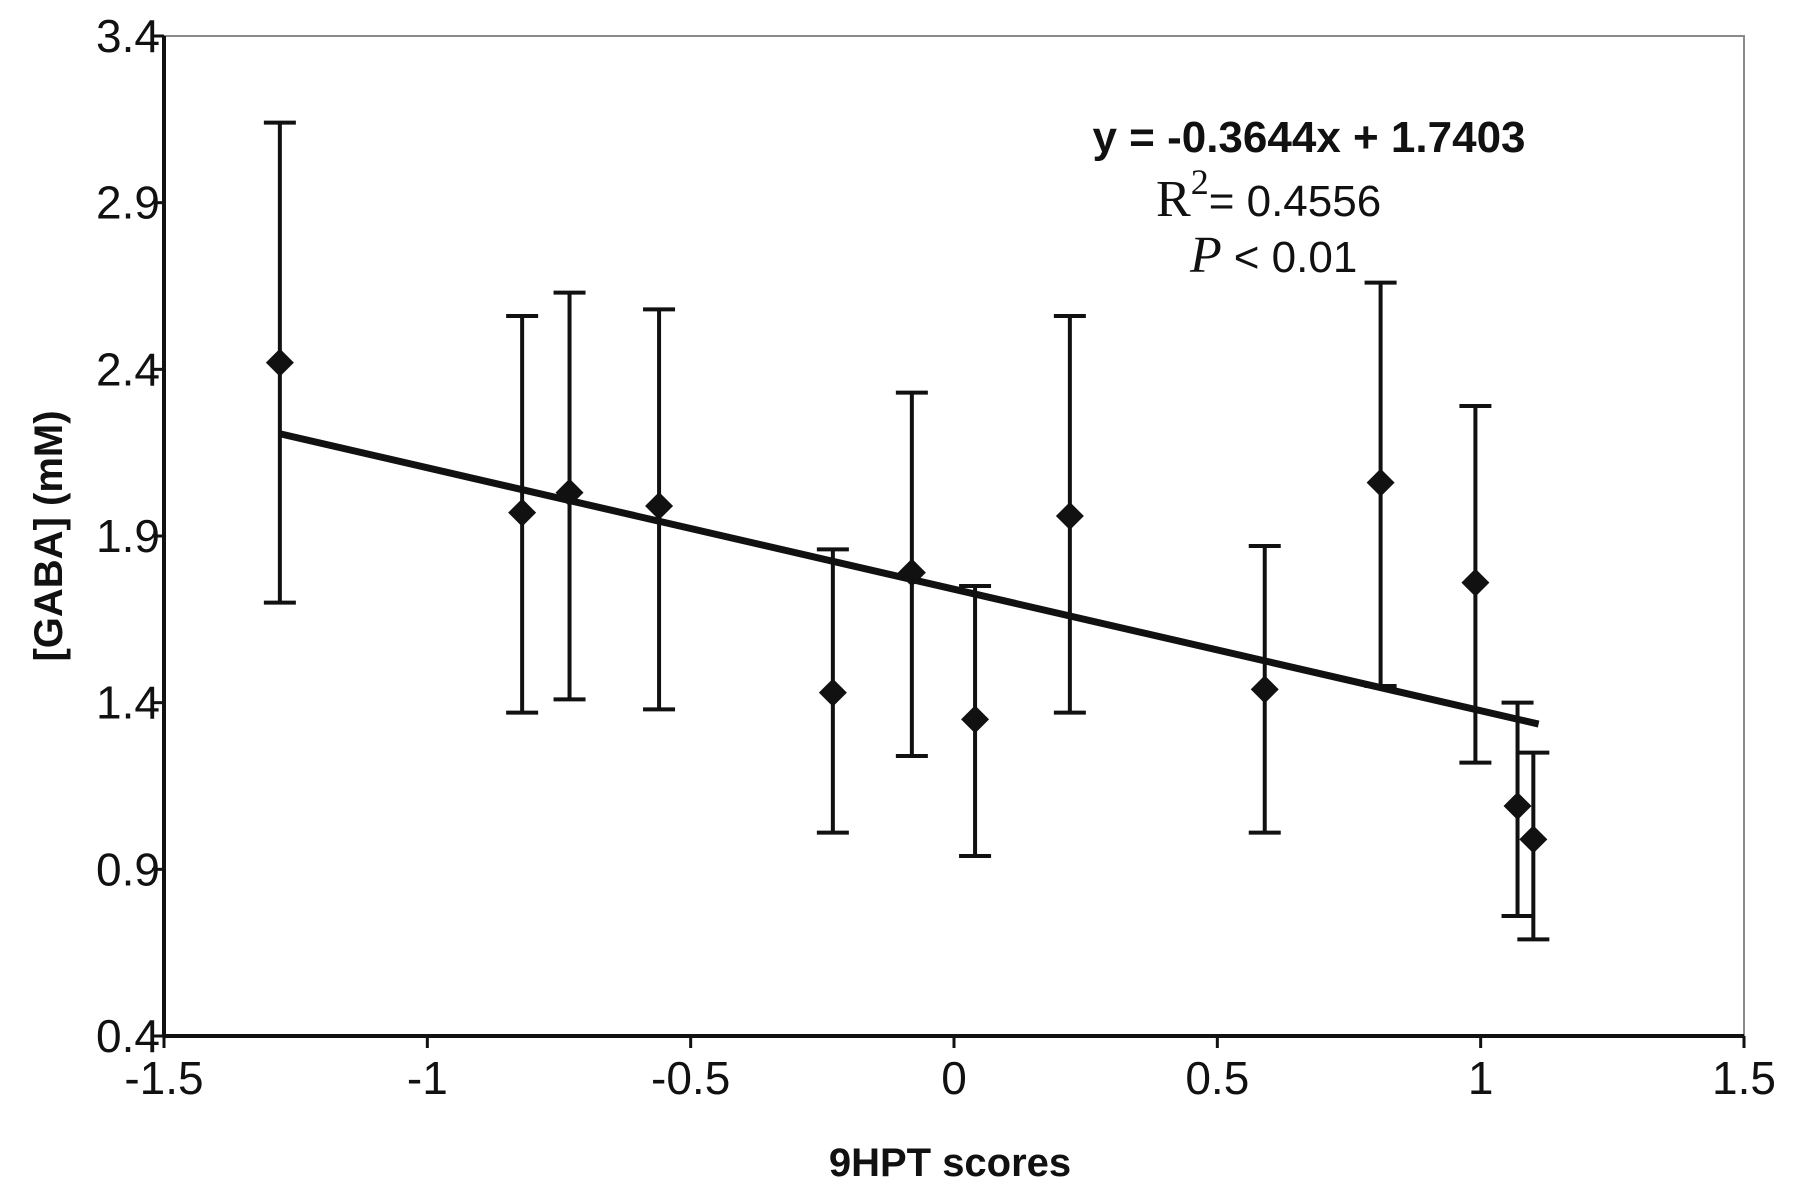  What do you see at coordinates (49, 535) in the screenshot?
I see `y-axis-title: [GABA] (mM)` at bounding box center [49, 535].